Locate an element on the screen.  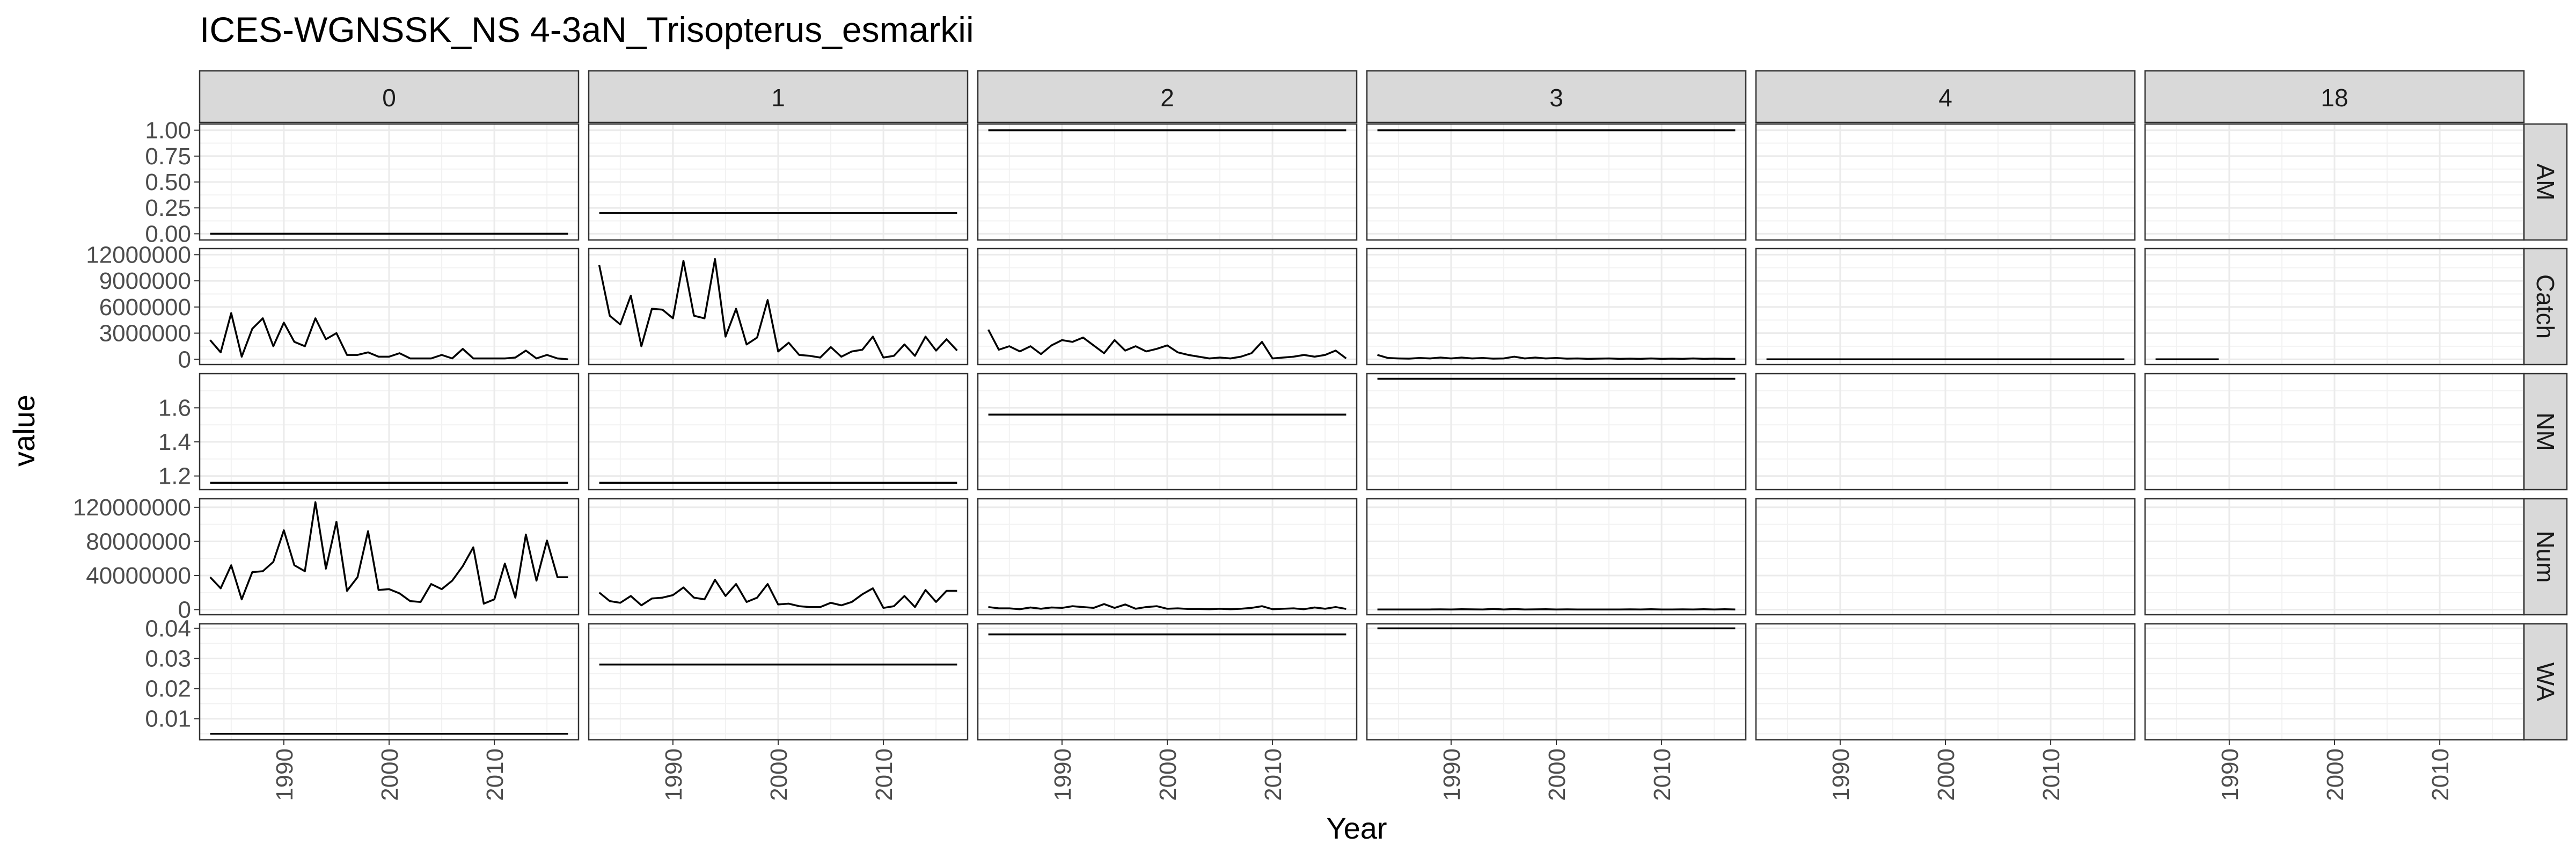
y-tick-label: 1.4 is located at coordinates (174, 442).